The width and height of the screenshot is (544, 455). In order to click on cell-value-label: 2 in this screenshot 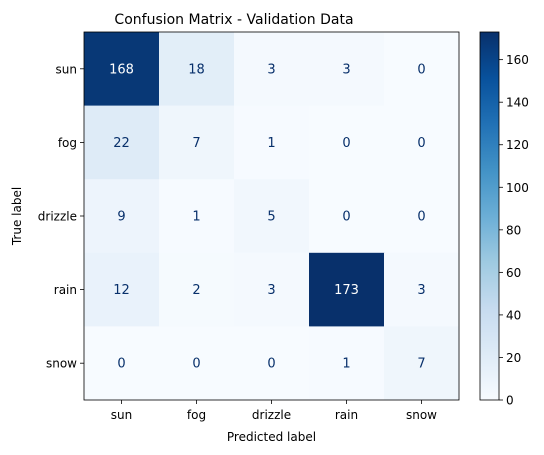, I will do `click(196, 290)`.